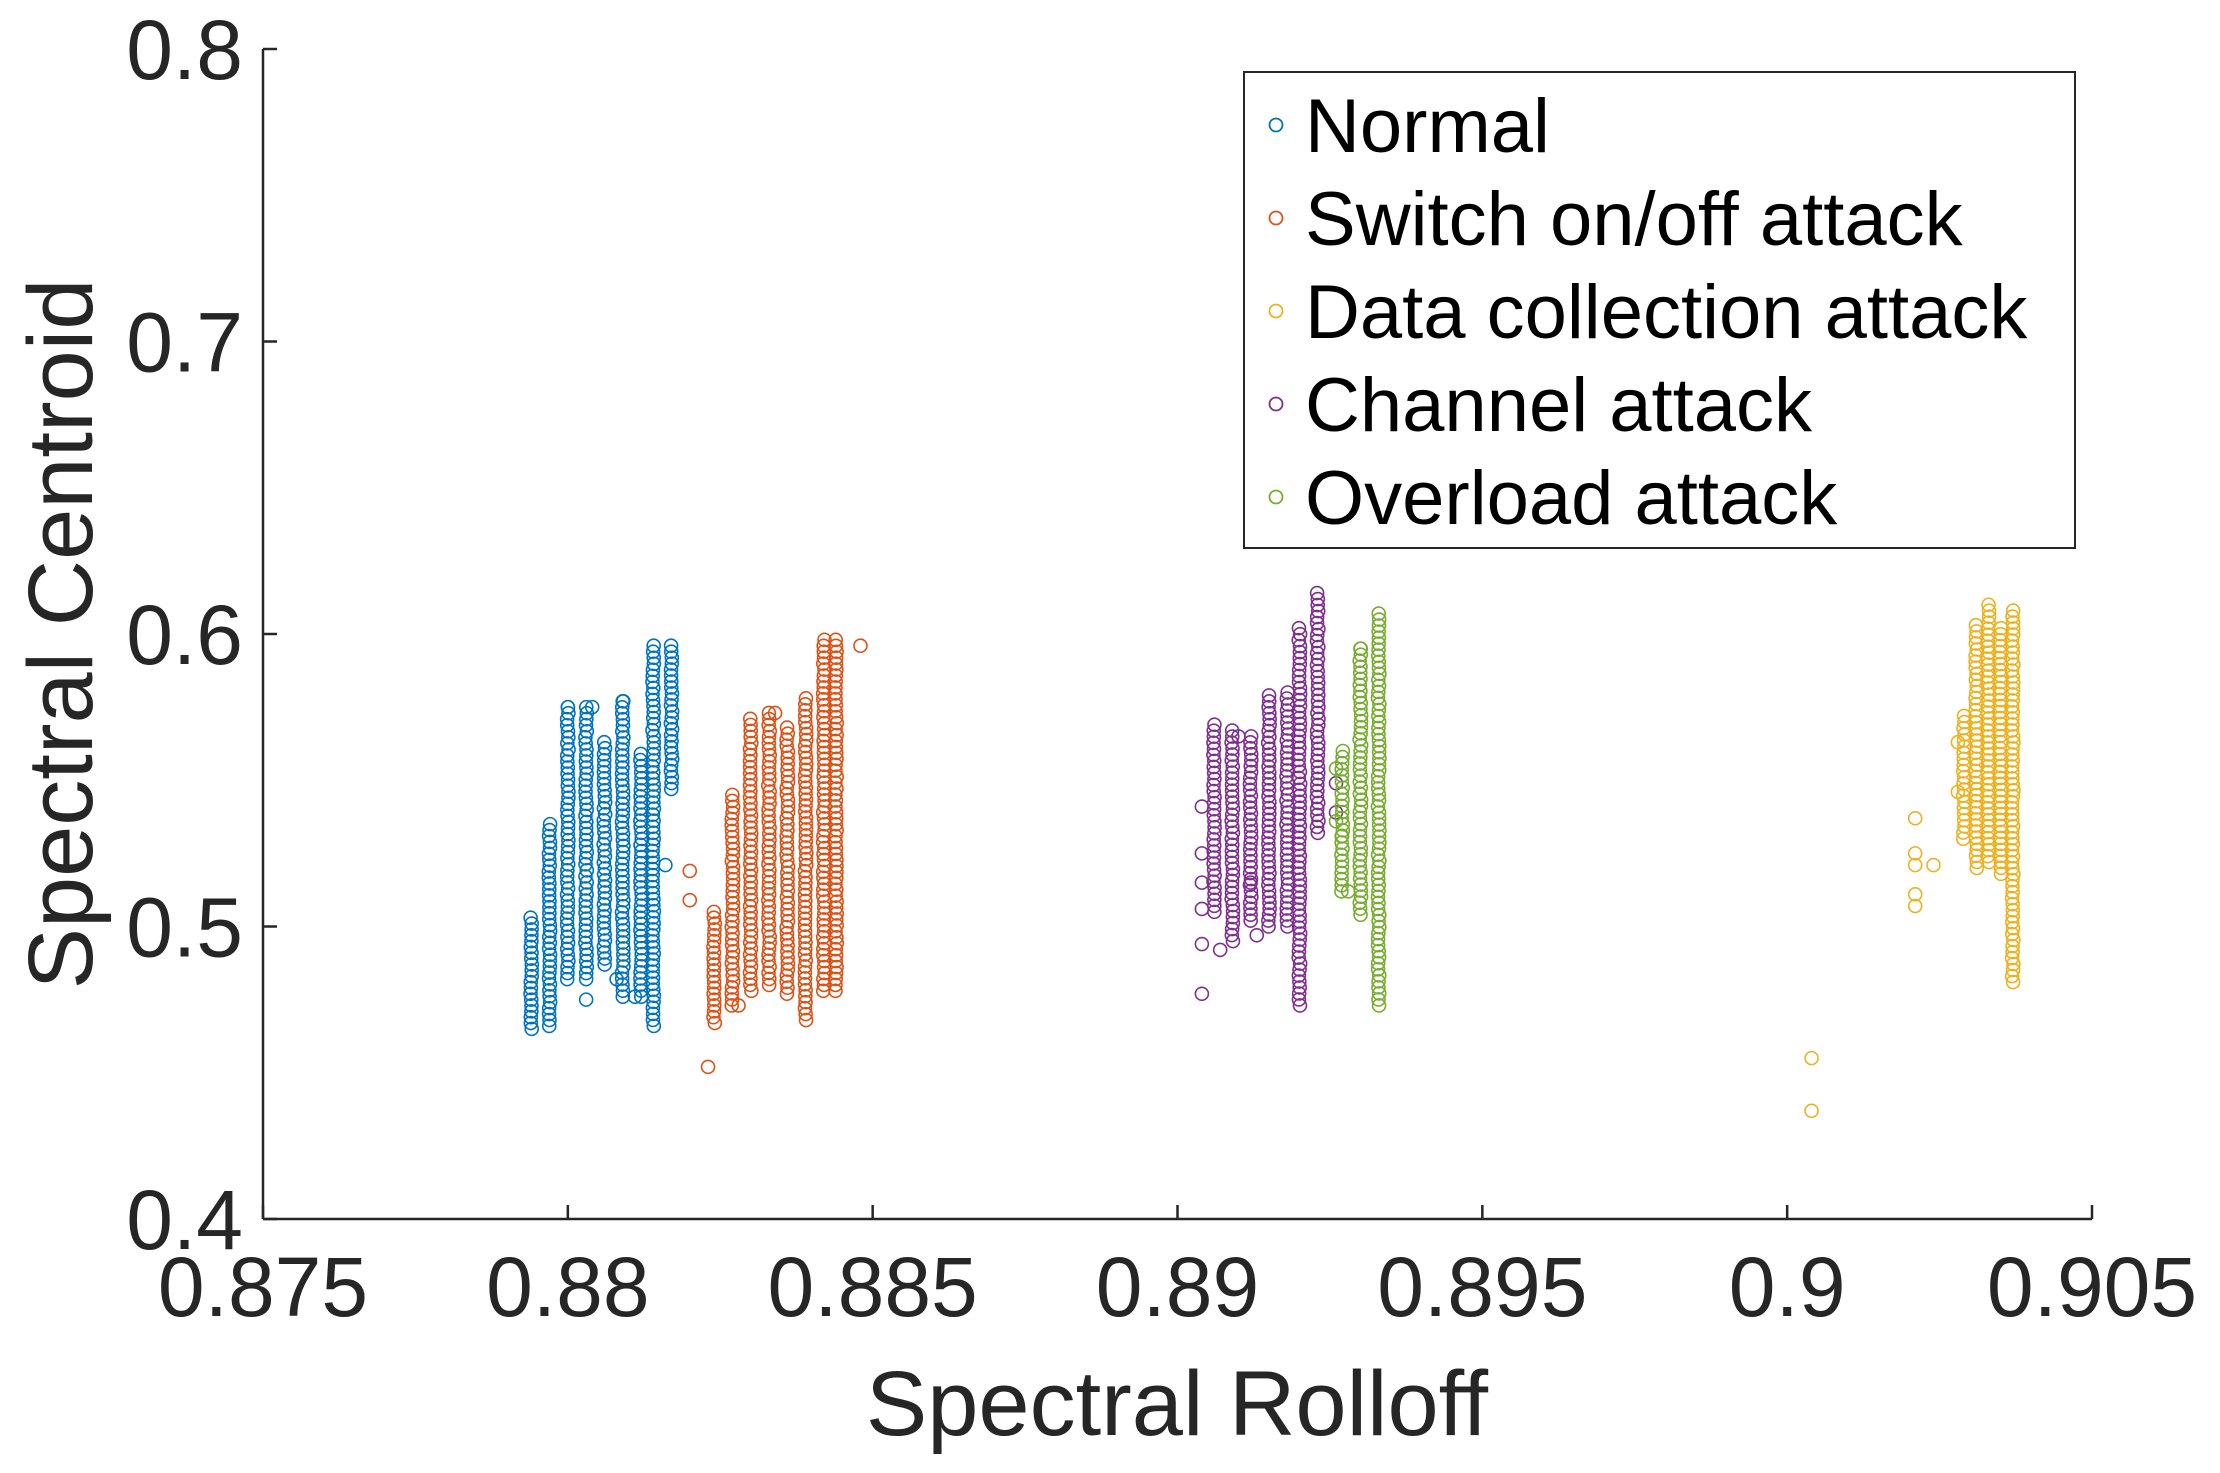 The height and width of the screenshot is (1473, 2220). What do you see at coordinates (1634, 219) in the screenshot?
I see `legend-label: Switch on/off attack` at bounding box center [1634, 219].